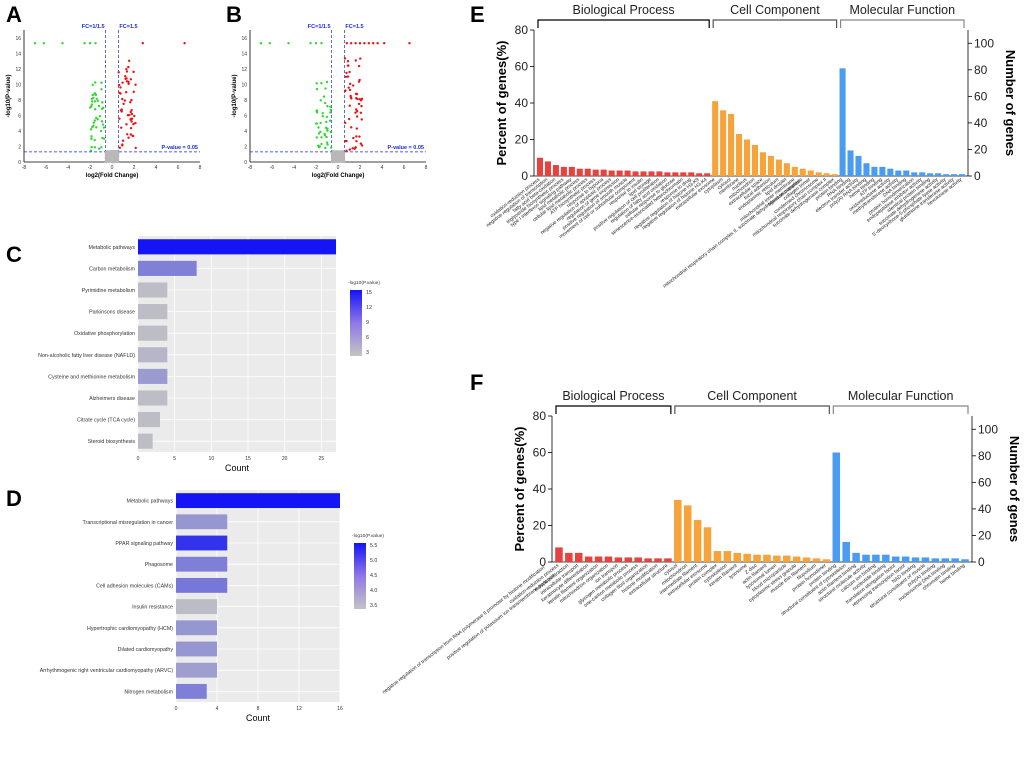 The width and height of the screenshot is (1024, 773). What do you see at coordinates (19, 116) in the screenshot?
I see `y-tick-label: 6` at bounding box center [19, 116].